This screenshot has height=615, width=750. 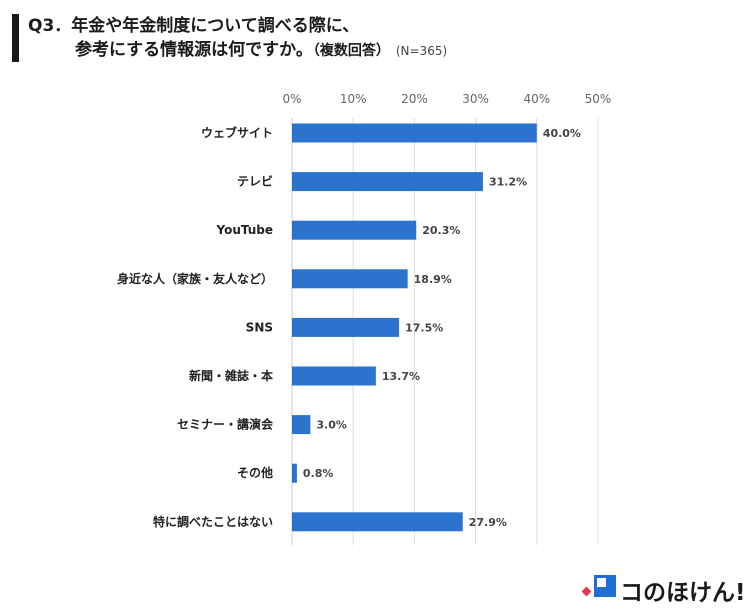 What do you see at coordinates (508, 182) in the screenshot?
I see `data-label: 31.2%` at bounding box center [508, 182].